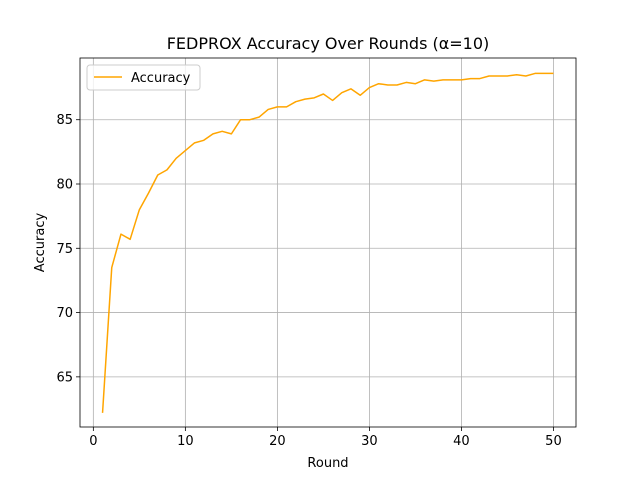 Image resolution: width=640 pixels, height=485 pixels. What do you see at coordinates (461, 441) in the screenshot?
I see `x-tick-label: 40` at bounding box center [461, 441].